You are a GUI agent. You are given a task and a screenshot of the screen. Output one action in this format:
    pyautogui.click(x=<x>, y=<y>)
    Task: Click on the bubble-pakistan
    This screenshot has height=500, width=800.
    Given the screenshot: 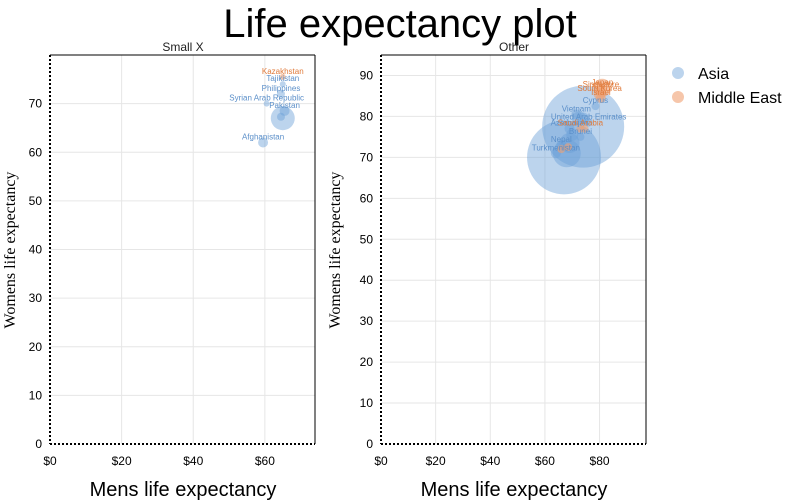 What is the action you would take?
    pyautogui.click(x=284, y=110)
    